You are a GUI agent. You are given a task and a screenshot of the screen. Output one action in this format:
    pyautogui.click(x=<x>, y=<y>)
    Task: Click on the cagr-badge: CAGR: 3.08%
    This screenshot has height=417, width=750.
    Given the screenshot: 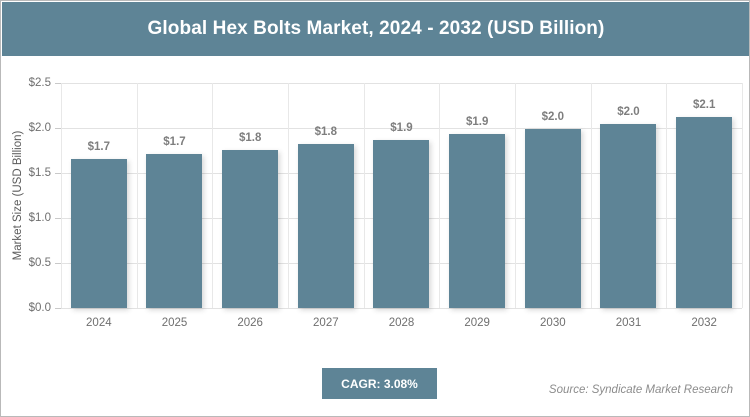 What is the action you would take?
    pyautogui.click(x=379, y=383)
    